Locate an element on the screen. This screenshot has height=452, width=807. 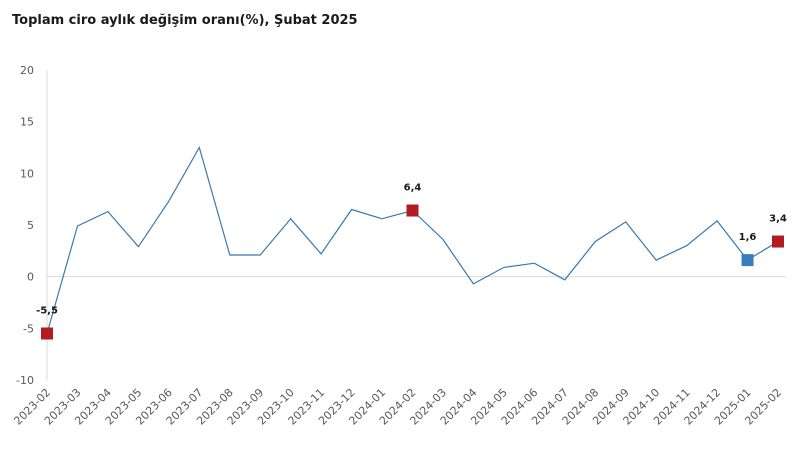
y-tick-label: -5 is located at coordinates (28, 328).